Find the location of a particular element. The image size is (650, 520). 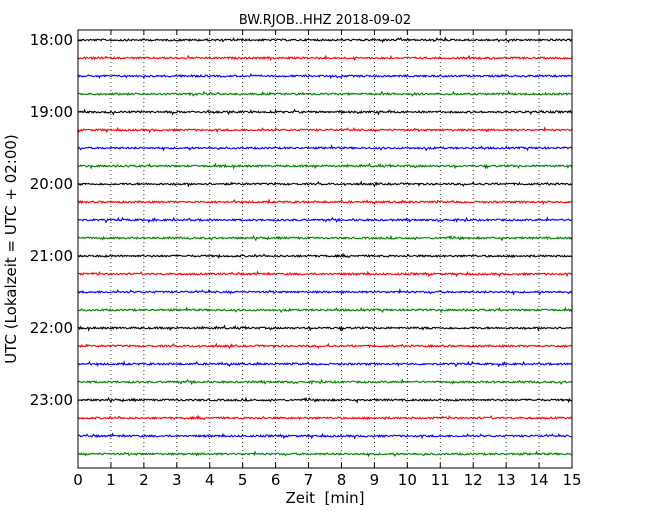

trace-1945 is located at coordinates (325, 166).